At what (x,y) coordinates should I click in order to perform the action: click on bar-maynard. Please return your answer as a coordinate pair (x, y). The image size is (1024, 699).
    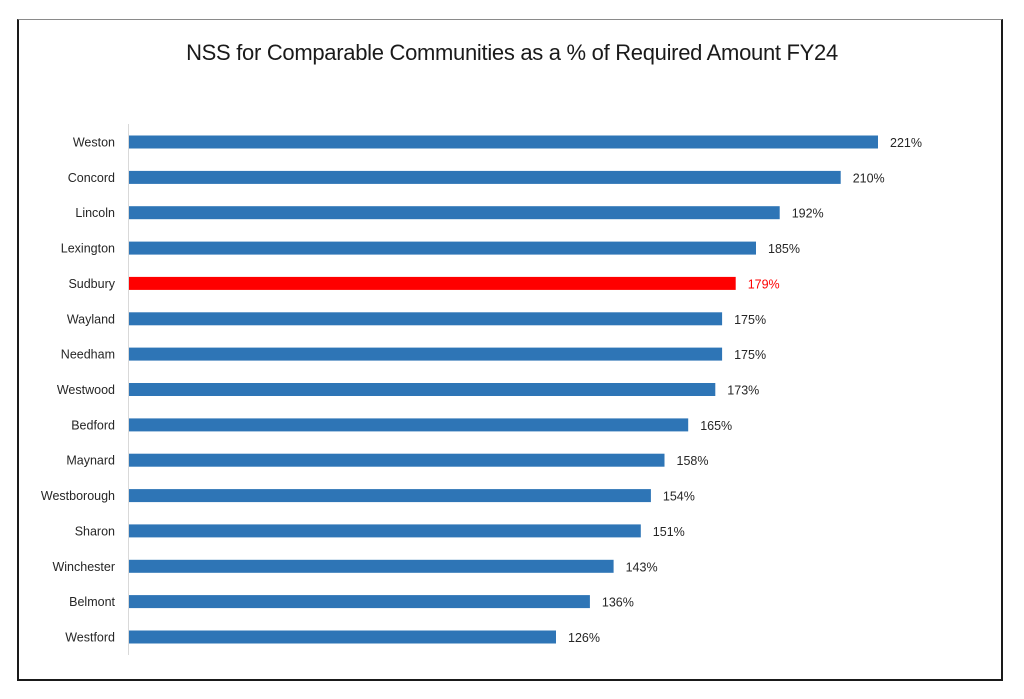
    Looking at the image, I should click on (397, 460).